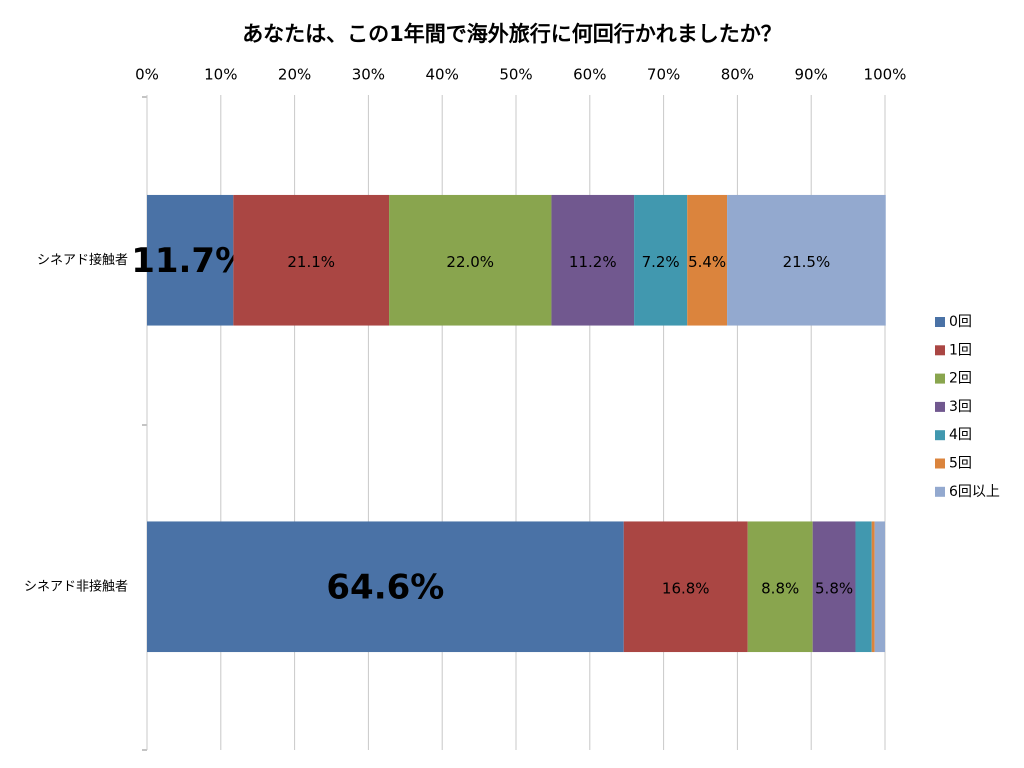  What do you see at coordinates (147, 75) in the screenshot?
I see `x-tick-label: 0%` at bounding box center [147, 75].